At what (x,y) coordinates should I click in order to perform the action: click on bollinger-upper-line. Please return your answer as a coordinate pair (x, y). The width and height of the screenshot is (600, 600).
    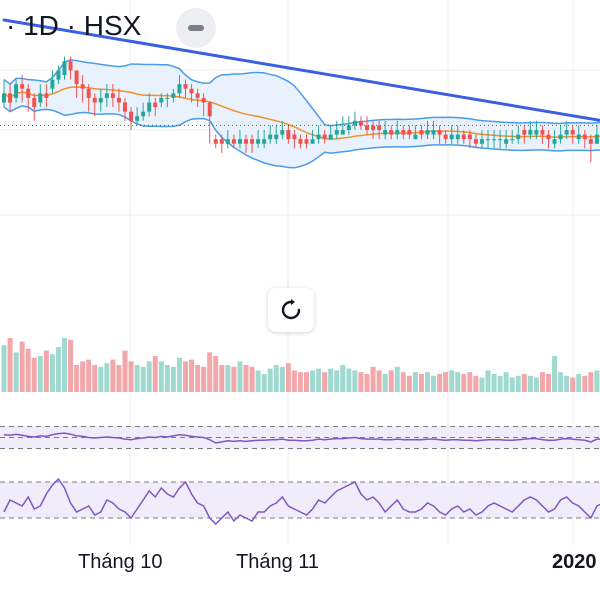
    Looking at the image, I should click on (301, 93).